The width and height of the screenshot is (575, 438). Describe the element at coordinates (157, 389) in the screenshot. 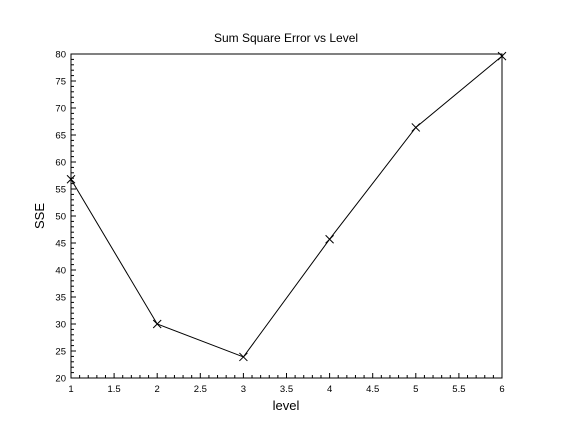

I see `x-tick-label: 2` at that location.